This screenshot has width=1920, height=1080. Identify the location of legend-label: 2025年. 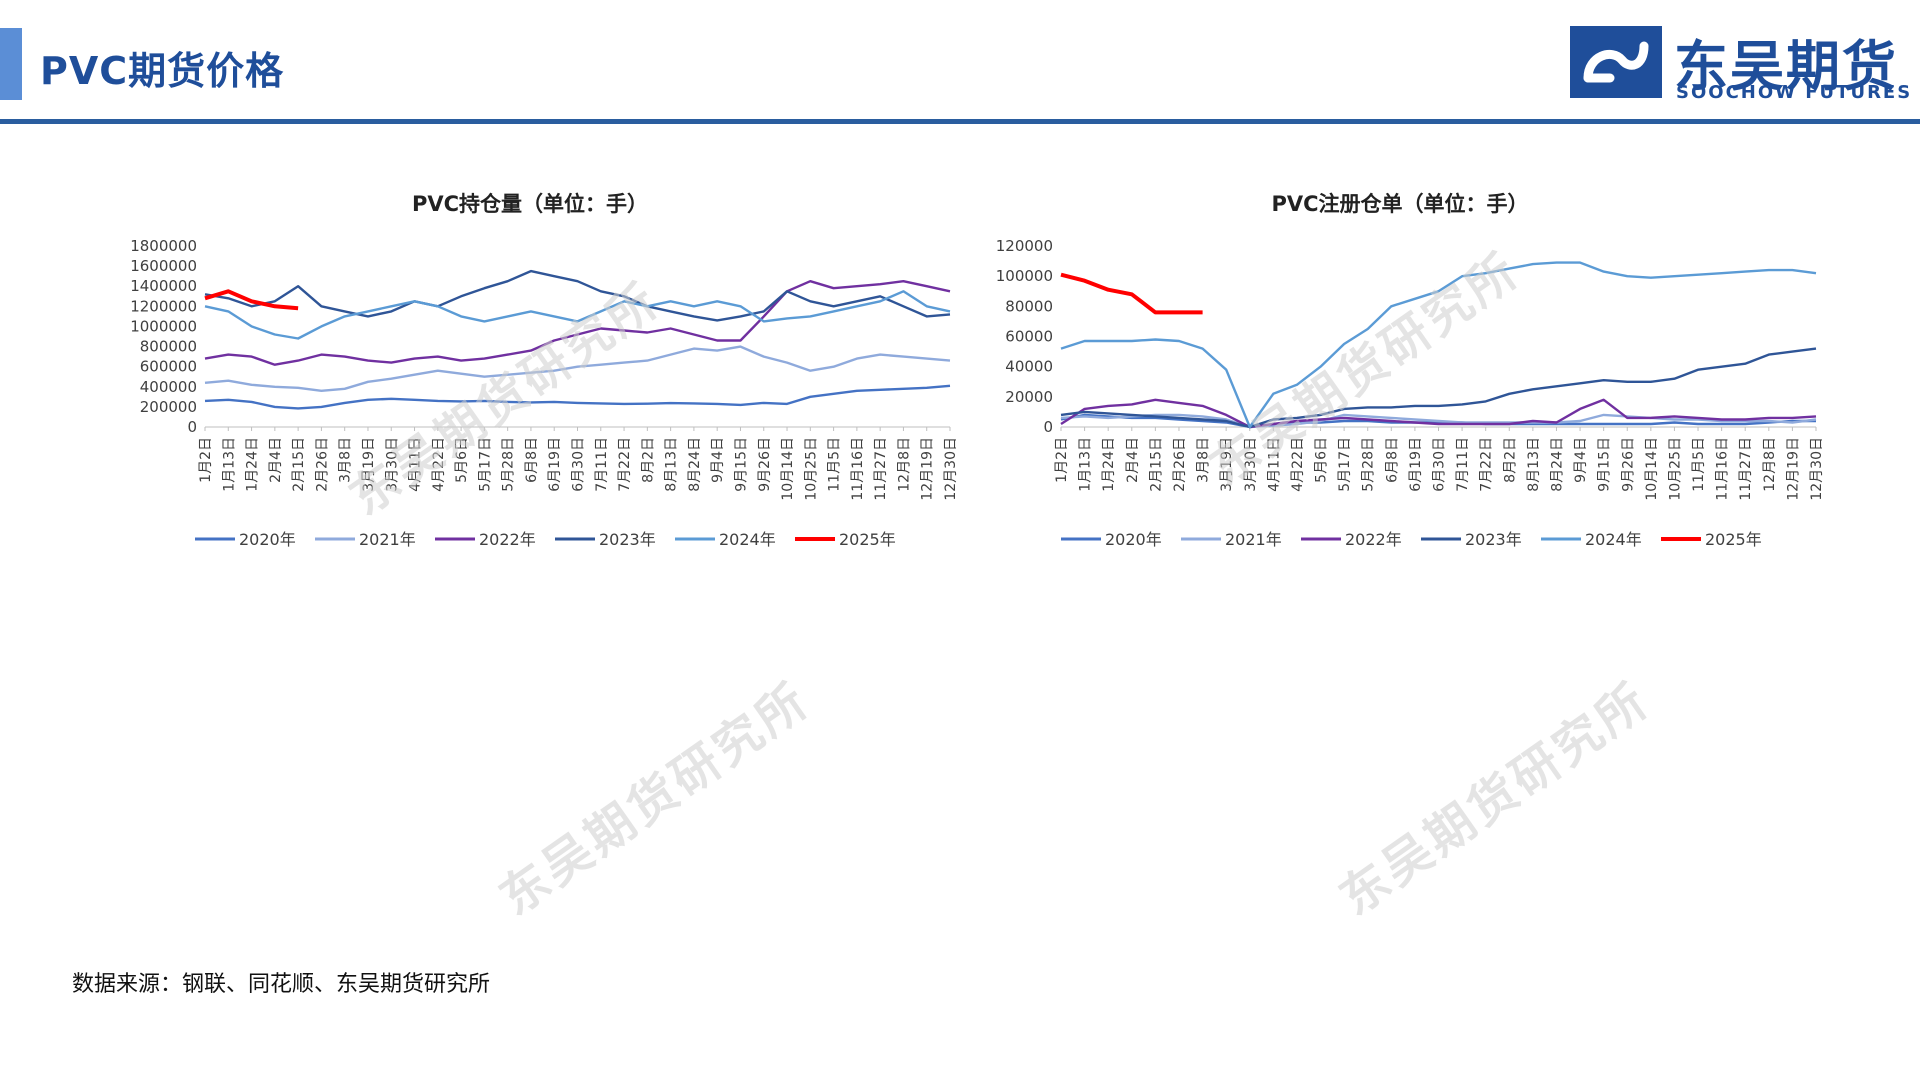
(1733, 539).